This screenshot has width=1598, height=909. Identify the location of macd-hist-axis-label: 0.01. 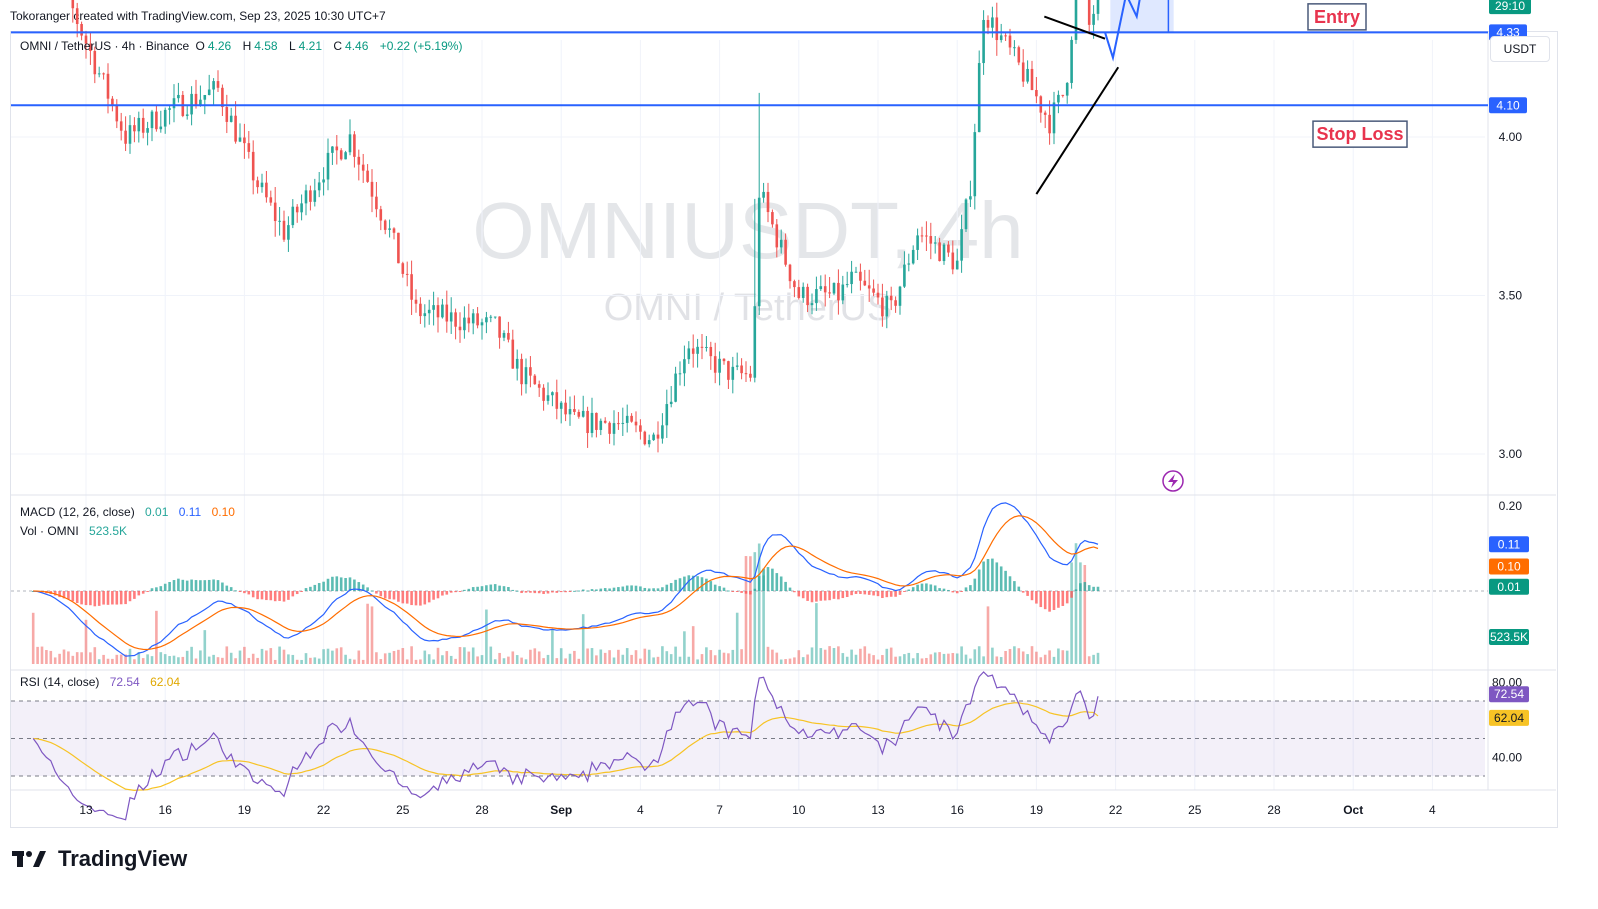
(1509, 587).